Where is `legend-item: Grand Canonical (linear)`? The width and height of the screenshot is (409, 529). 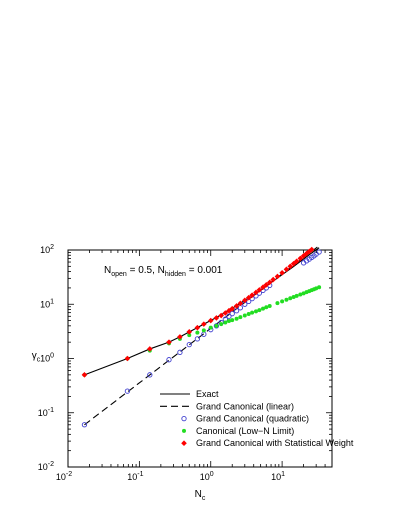 legend-item: Grand Canonical (linear) is located at coordinates (227, 406).